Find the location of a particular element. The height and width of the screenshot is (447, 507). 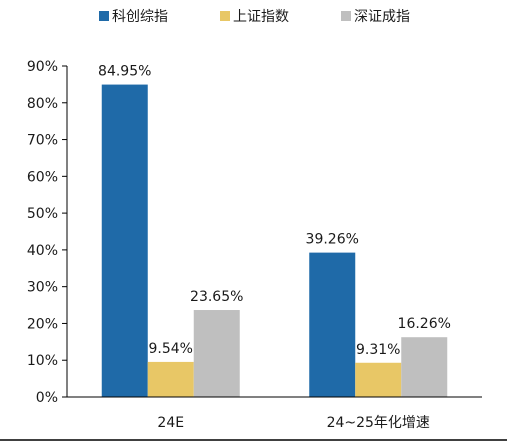

legend-label: 科创综指 is located at coordinates (140, 17).